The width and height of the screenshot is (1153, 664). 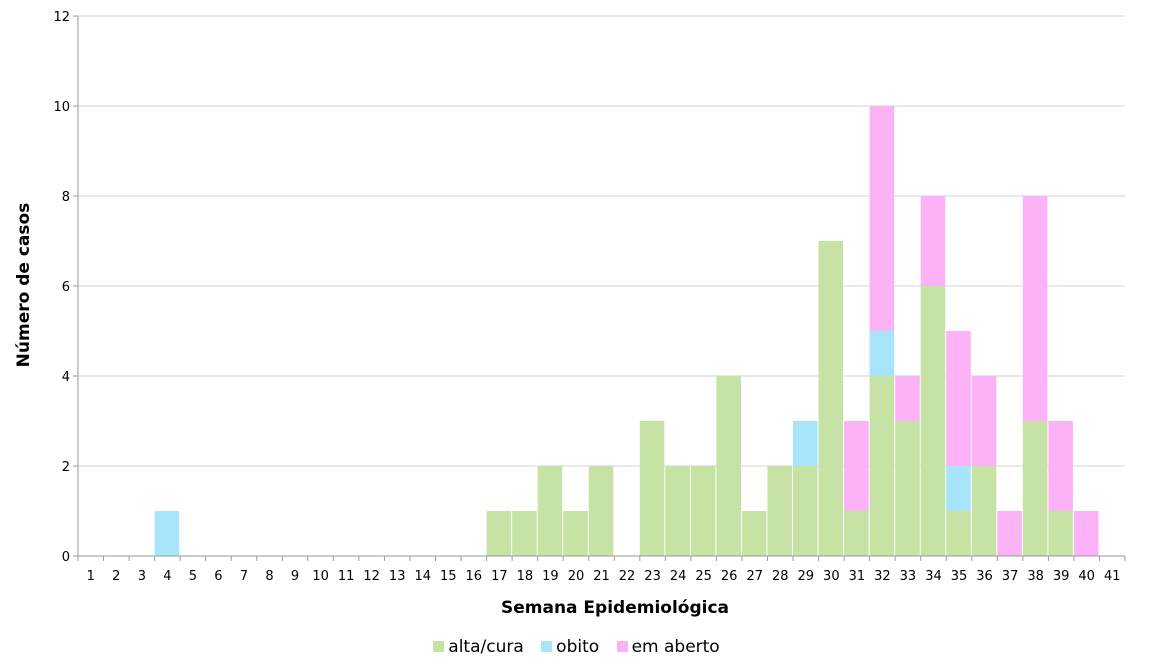 What do you see at coordinates (61, 17) in the screenshot?
I see `y-tick-label: 12` at bounding box center [61, 17].